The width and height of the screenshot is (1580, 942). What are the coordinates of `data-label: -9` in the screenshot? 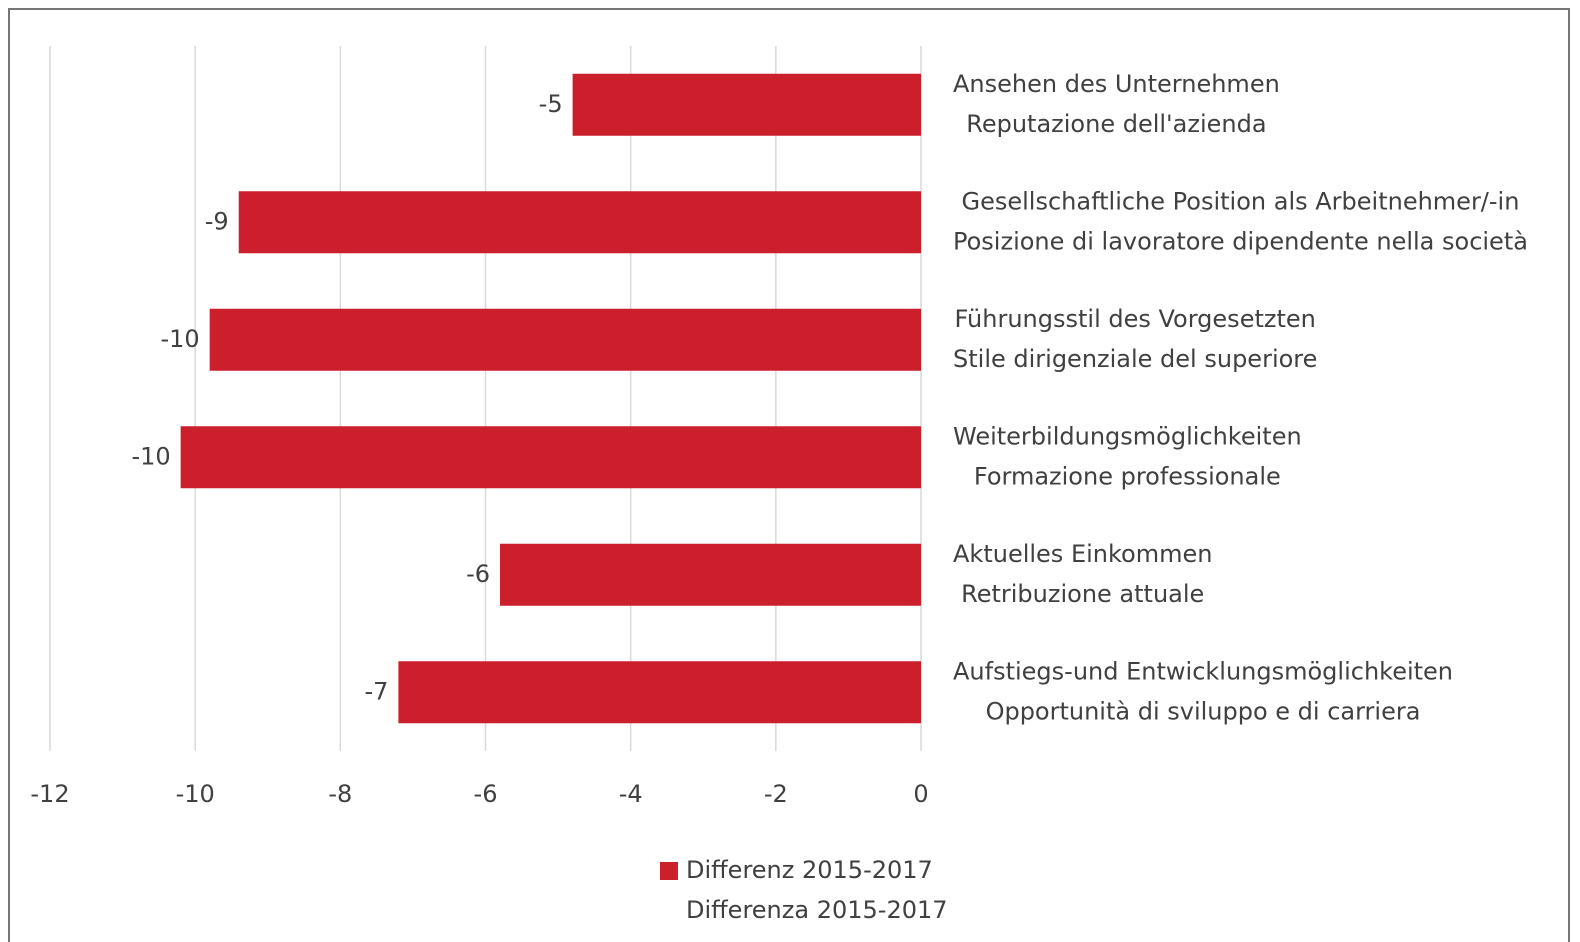 It's located at (217, 221).